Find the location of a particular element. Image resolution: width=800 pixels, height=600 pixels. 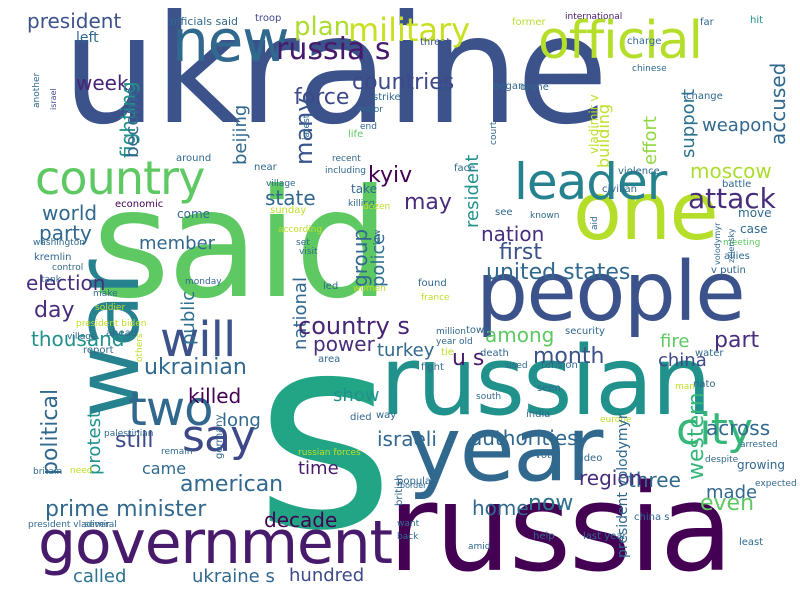

word-despite: despite is located at coordinates (722, 460).